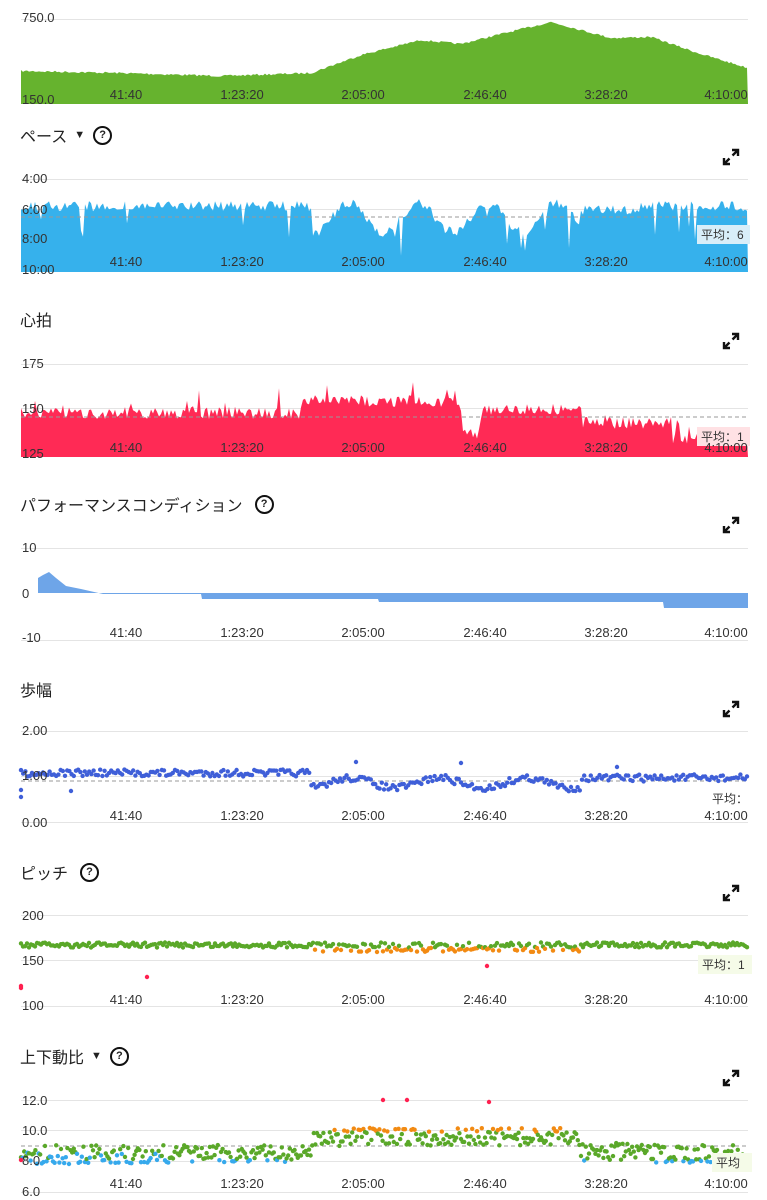 Image resolution: width=767 pixels, height=1200 pixels. What do you see at coordinates (38, 99) in the screenshot?
I see `y-label: 150.0` at bounding box center [38, 99].